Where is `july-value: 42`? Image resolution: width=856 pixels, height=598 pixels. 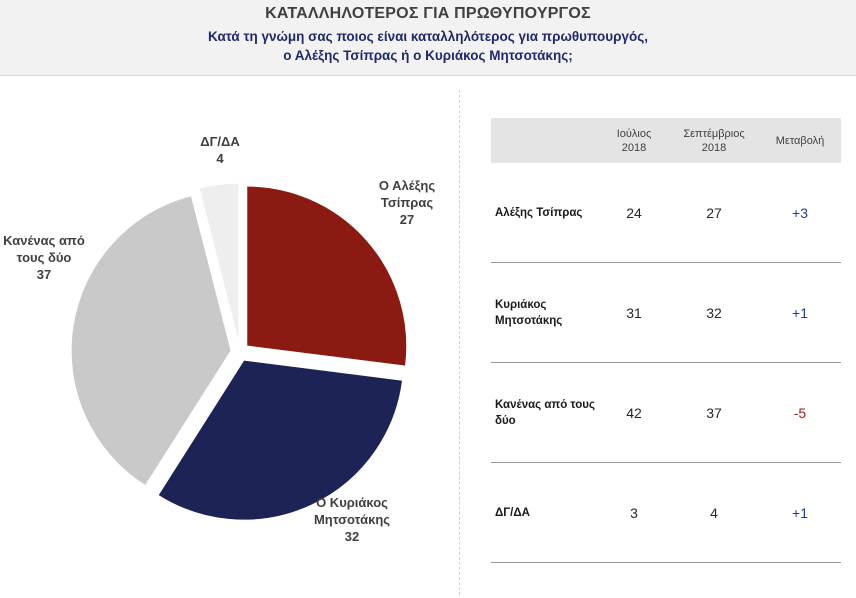
july-value: 42 is located at coordinates (634, 412).